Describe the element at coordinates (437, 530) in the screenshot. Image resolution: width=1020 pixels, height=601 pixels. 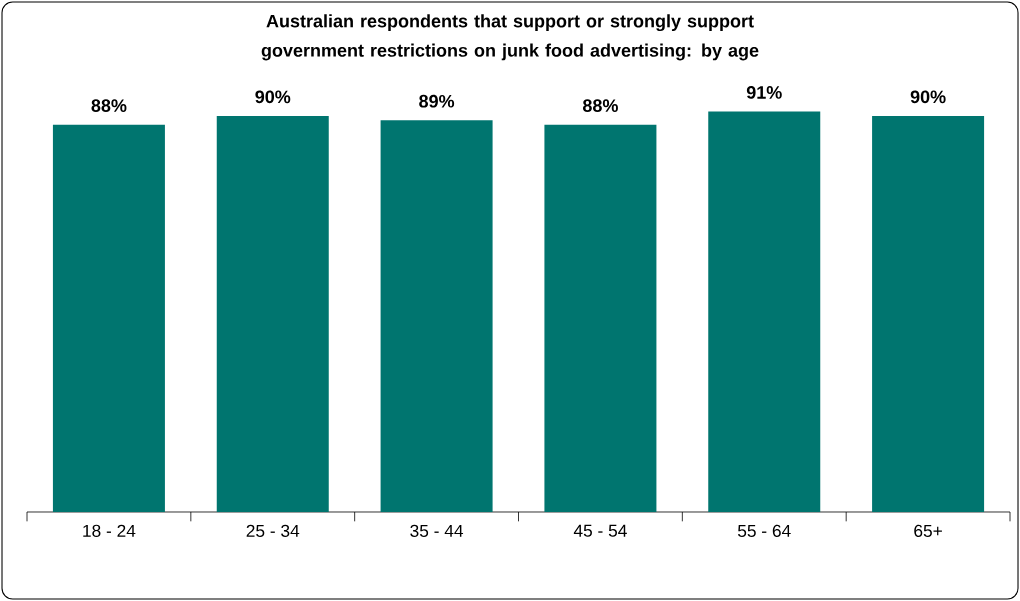
I see `x-tick-label: 35 - 44` at that location.